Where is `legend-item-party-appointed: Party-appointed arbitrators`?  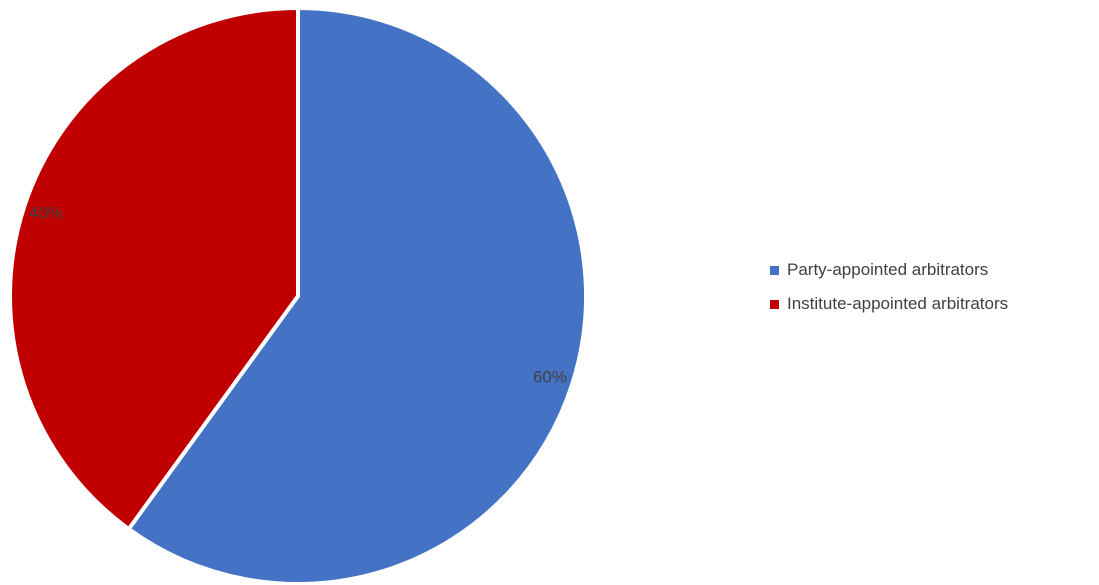 legend-item-party-appointed: Party-appointed arbitrators is located at coordinates (889, 270).